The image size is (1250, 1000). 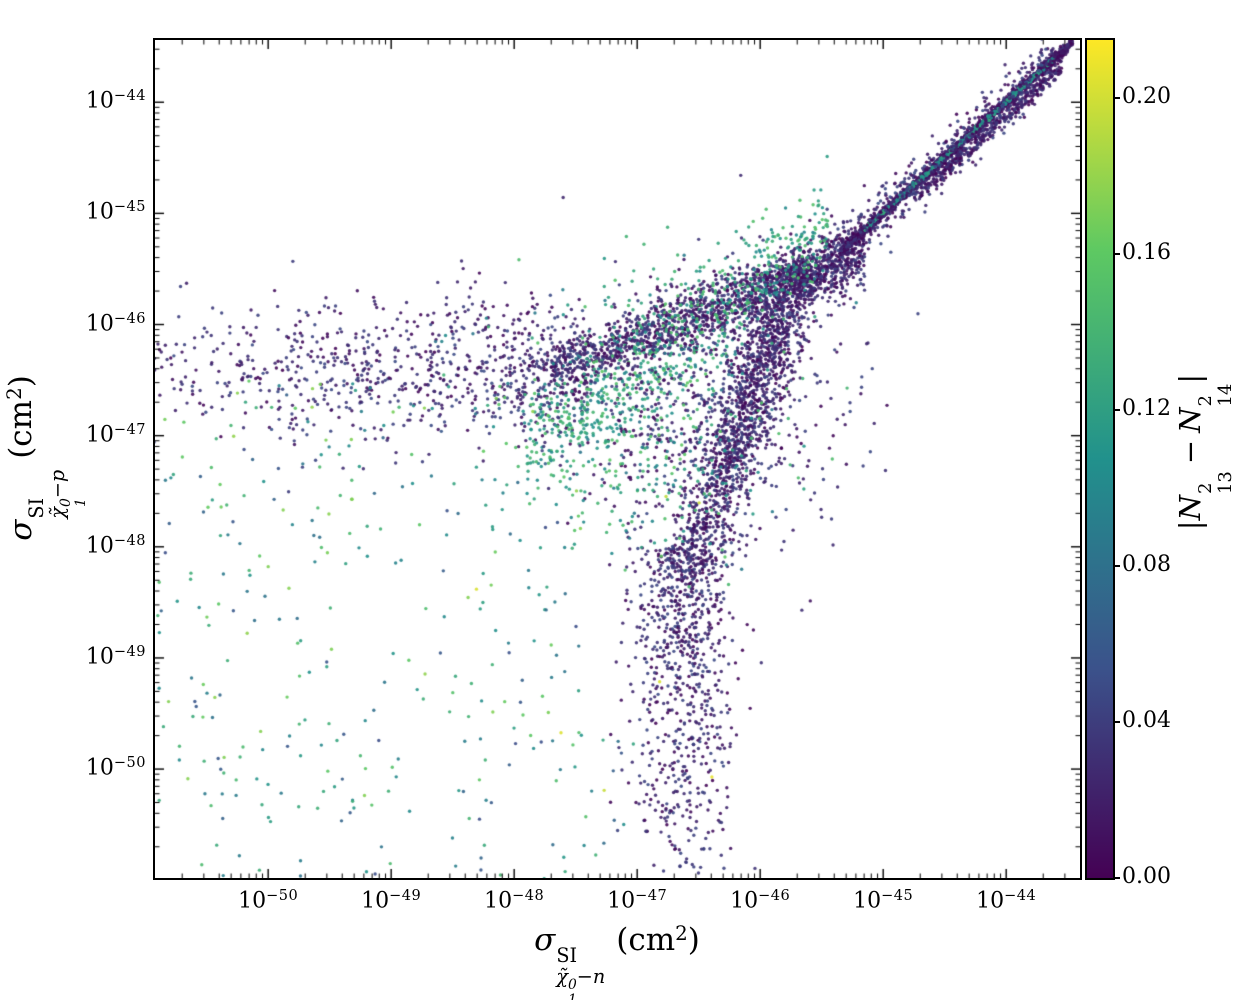 What do you see at coordinates (46, 458) in the screenshot?
I see `y-axis-label: σ SI χ̃ 0 1 −p (cm2)` at bounding box center [46, 458].